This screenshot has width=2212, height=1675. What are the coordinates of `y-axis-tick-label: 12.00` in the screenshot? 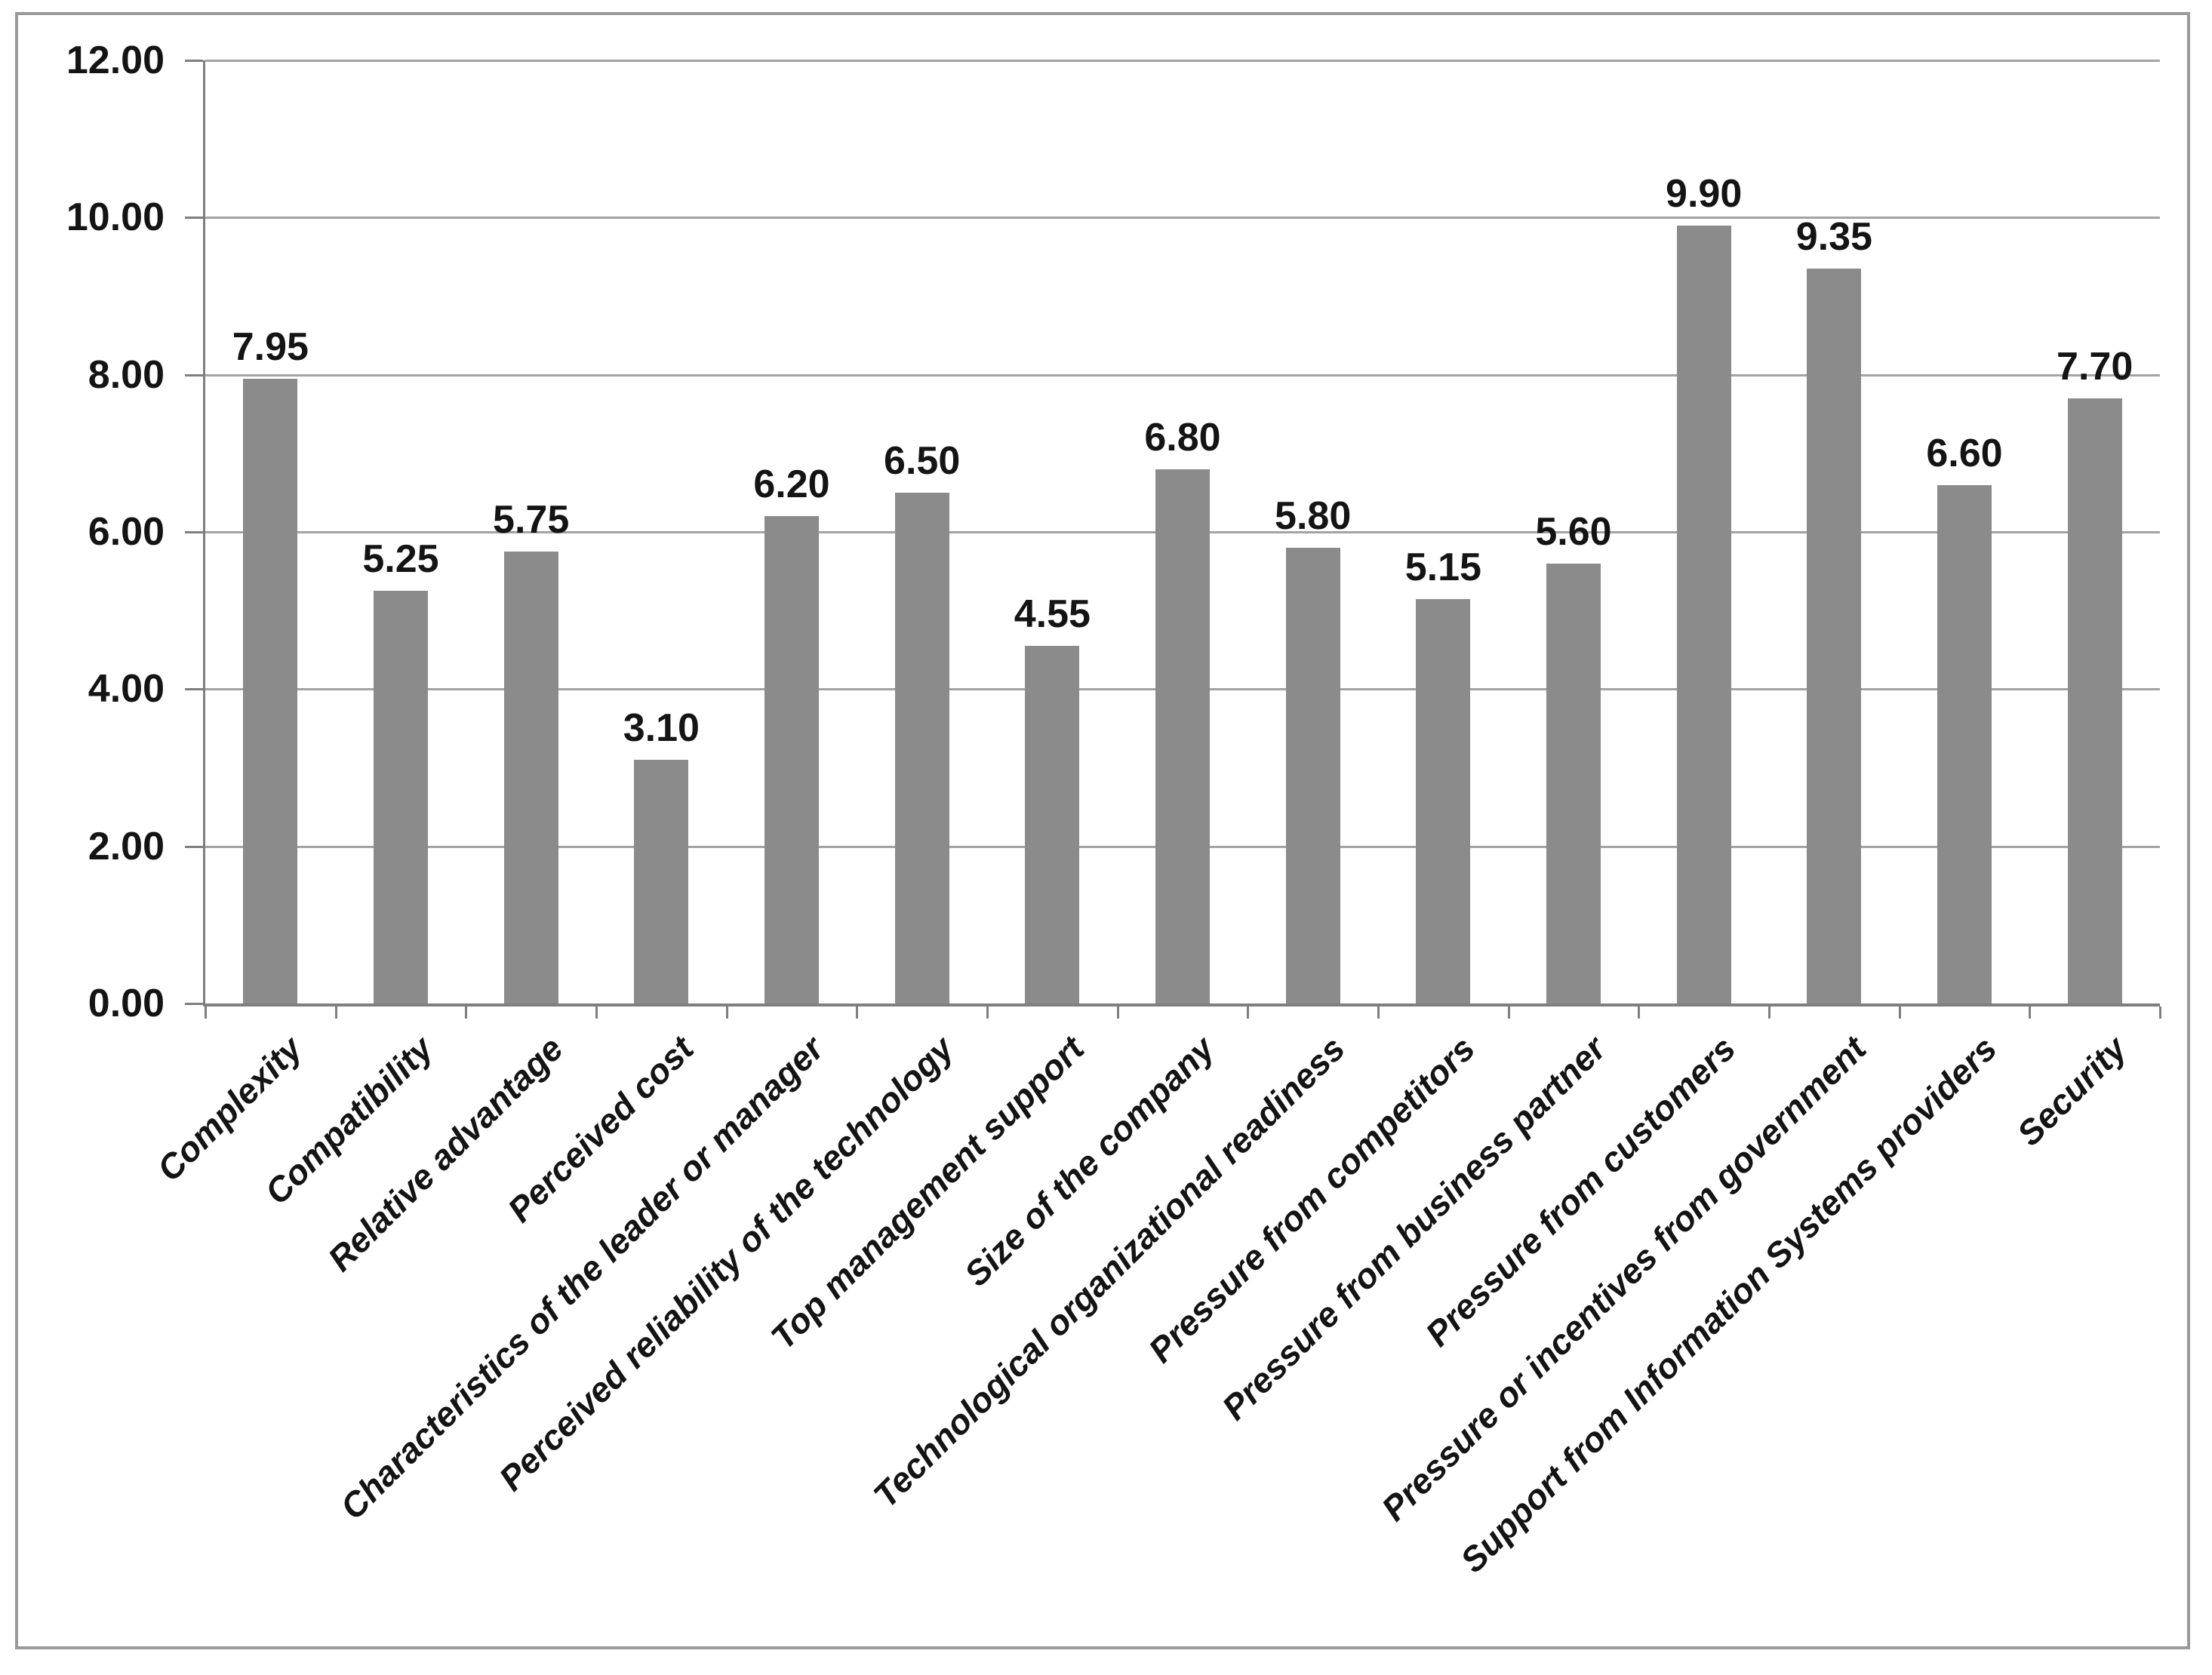 It's located at (115, 60).